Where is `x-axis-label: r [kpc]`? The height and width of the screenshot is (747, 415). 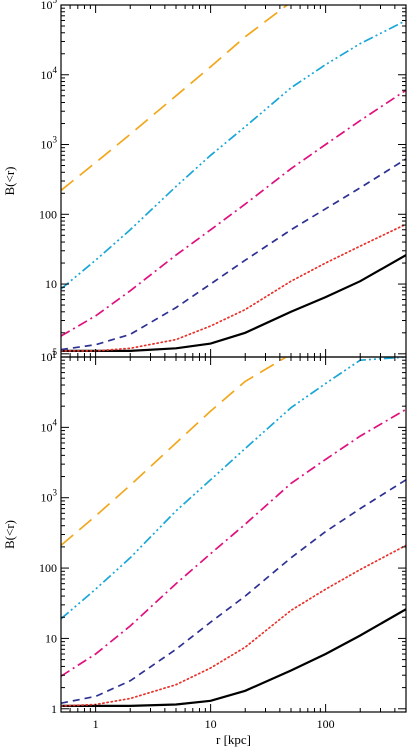
x-axis-label: r [kpc] is located at coordinates (233, 739).